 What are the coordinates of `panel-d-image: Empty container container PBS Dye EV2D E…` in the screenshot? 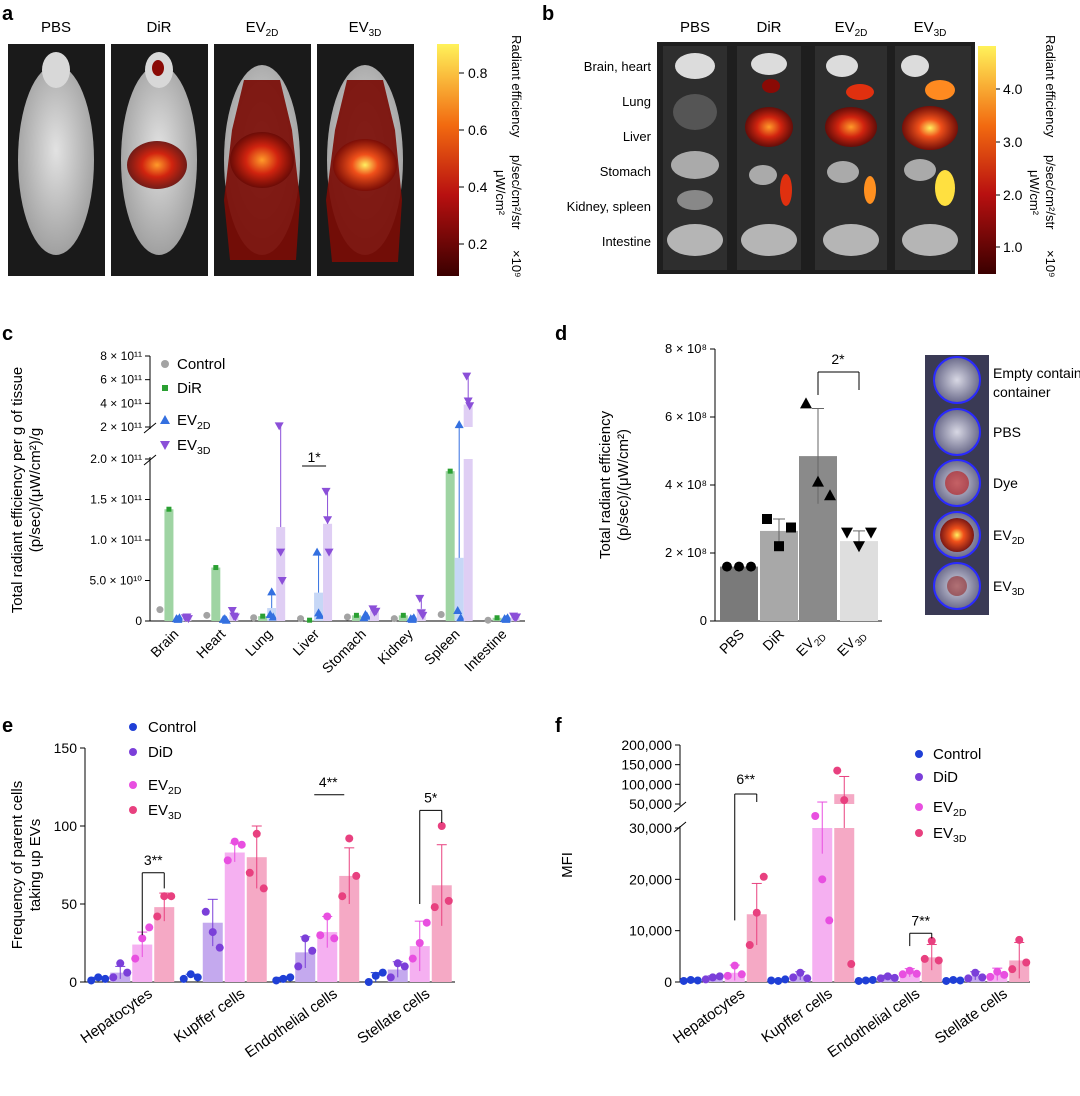 It's located at (1002, 485).